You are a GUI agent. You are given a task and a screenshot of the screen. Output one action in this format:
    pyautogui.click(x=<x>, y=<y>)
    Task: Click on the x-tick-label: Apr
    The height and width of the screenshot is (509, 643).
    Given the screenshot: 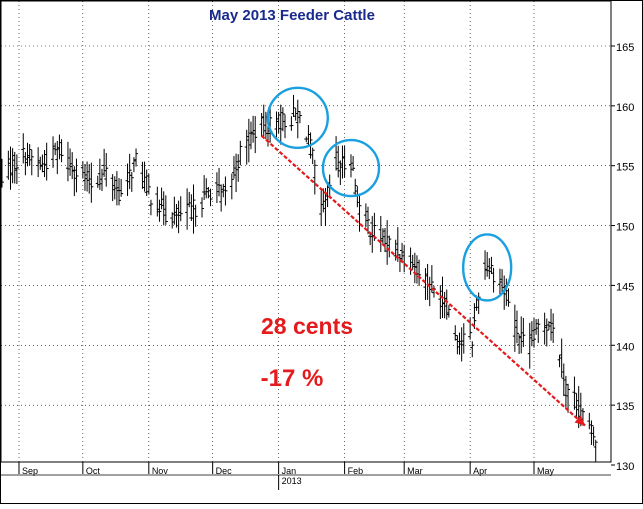 What is the action you would take?
    pyautogui.click(x=480, y=471)
    